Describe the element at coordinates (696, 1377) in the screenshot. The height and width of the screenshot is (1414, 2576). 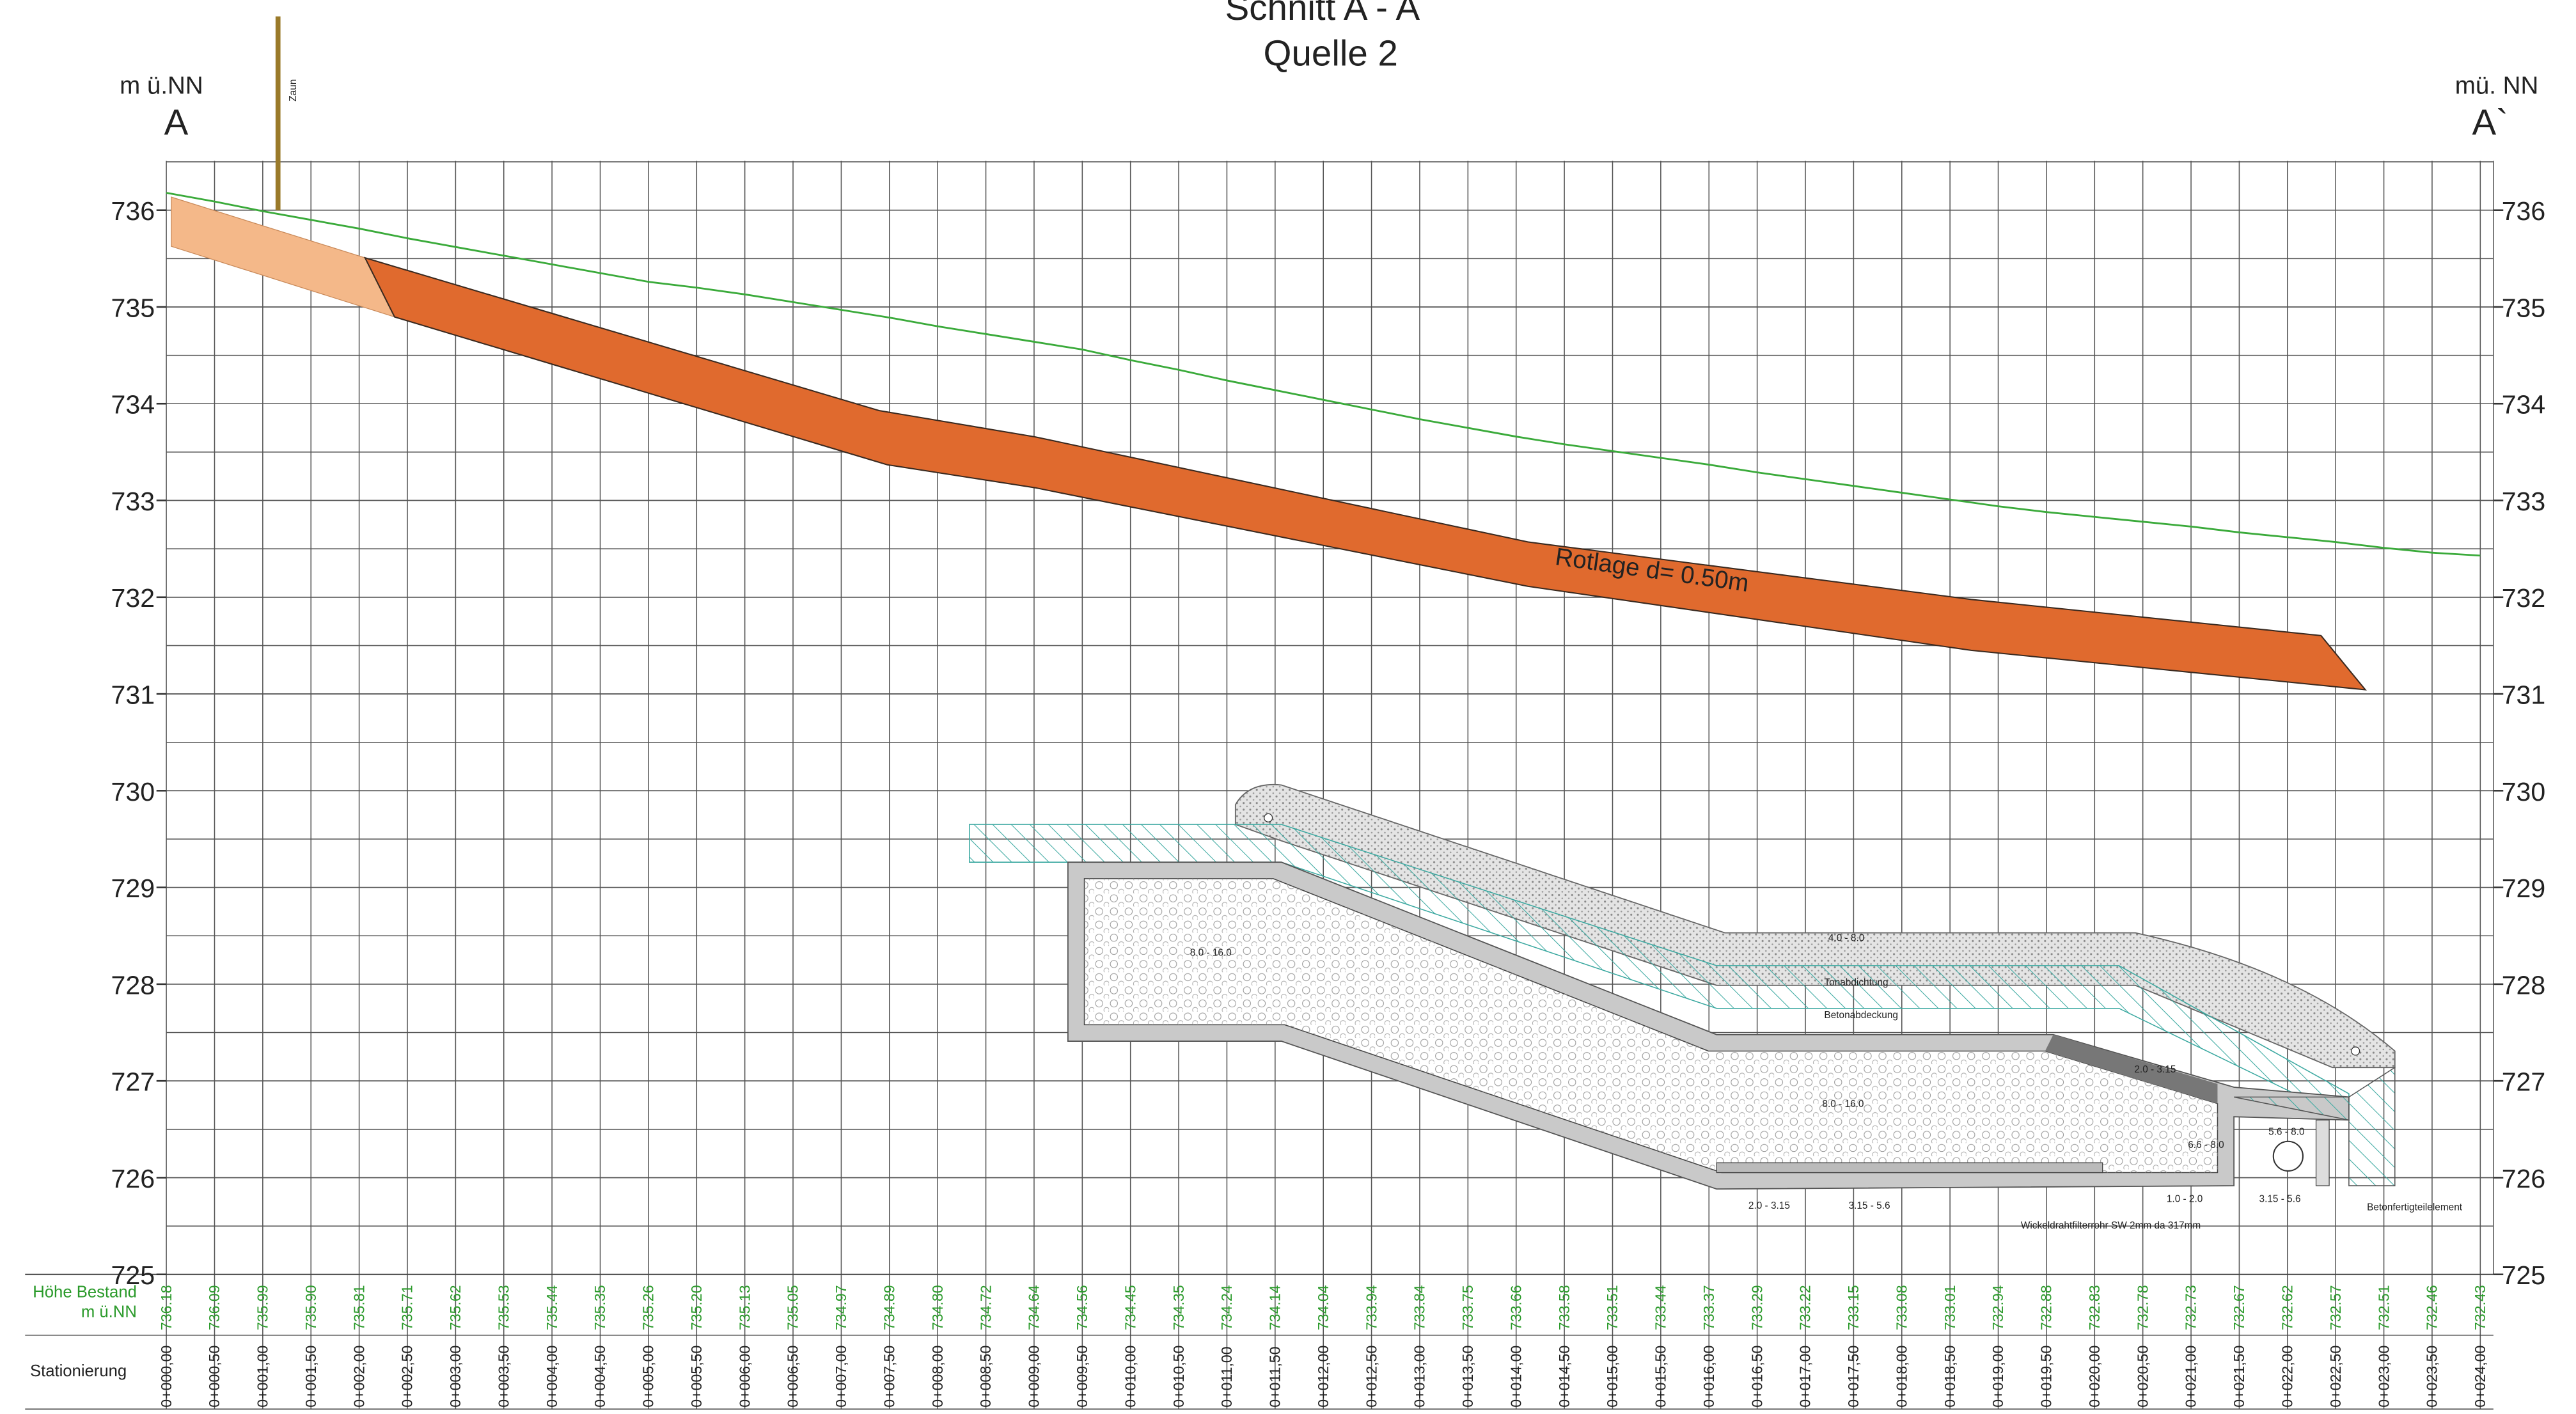
I see `station-value: 0+005,50` at that location.